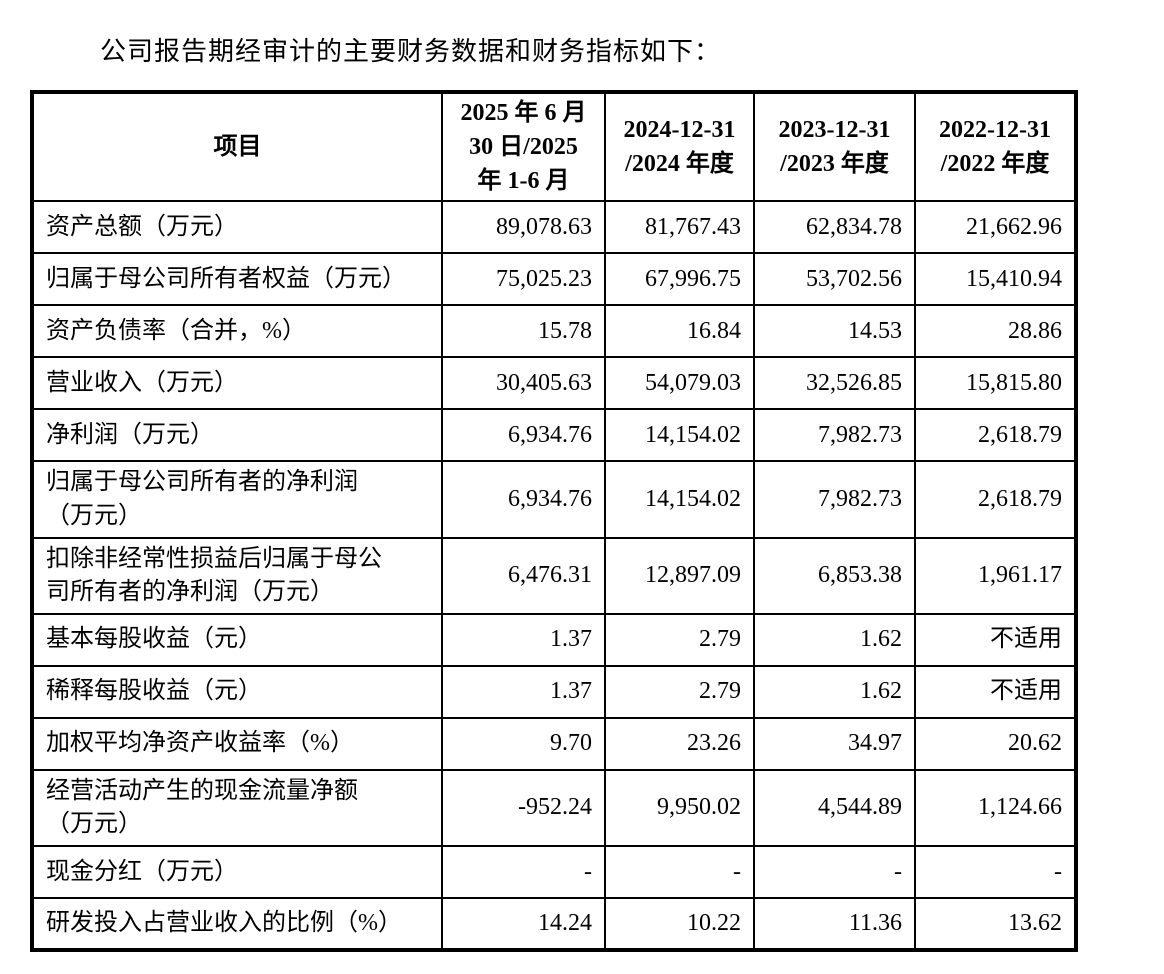 Image resolution: width=1164 pixels, height=974 pixels. I want to click on row-item-label: 归属于母公司所有者权益（万元）, so click(237, 279).